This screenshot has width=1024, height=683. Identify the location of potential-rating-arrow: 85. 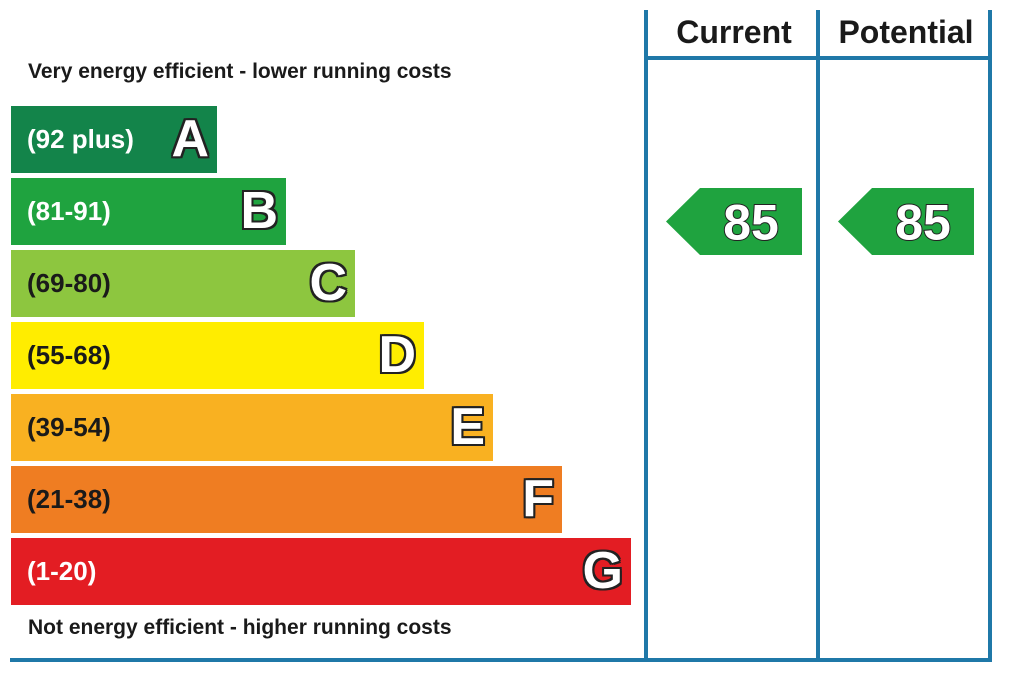
(906, 221).